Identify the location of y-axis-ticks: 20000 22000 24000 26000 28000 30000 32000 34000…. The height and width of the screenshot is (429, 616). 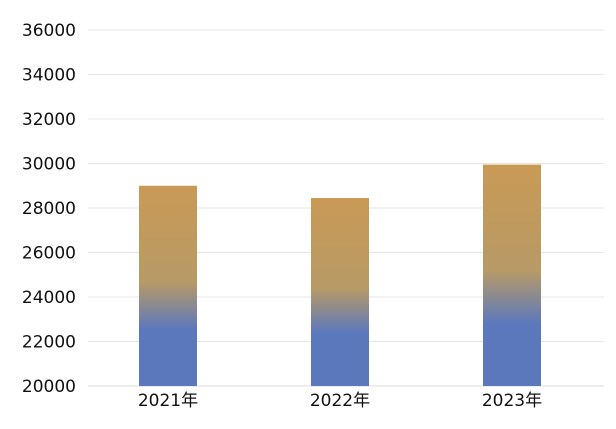
(49, 209).